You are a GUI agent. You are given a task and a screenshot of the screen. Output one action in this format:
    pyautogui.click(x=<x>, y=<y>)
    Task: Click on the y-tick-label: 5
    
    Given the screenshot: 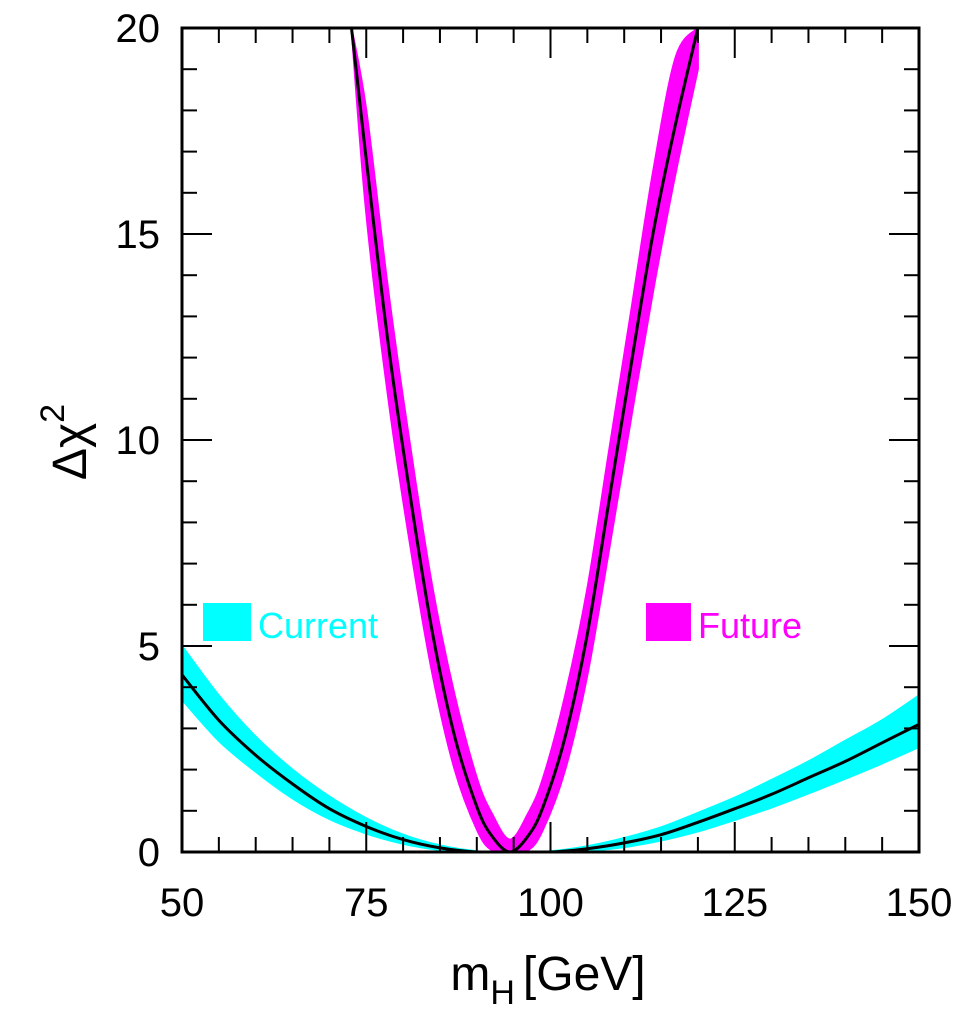 What is the action you would take?
    pyautogui.click(x=149, y=647)
    